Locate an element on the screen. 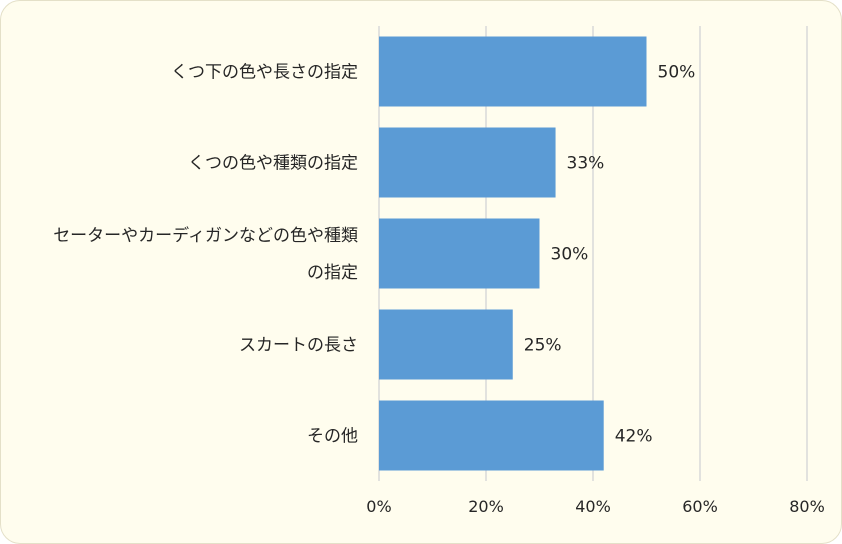 This screenshot has width=842, height=544. x-tick-label: 40% is located at coordinates (593, 506).